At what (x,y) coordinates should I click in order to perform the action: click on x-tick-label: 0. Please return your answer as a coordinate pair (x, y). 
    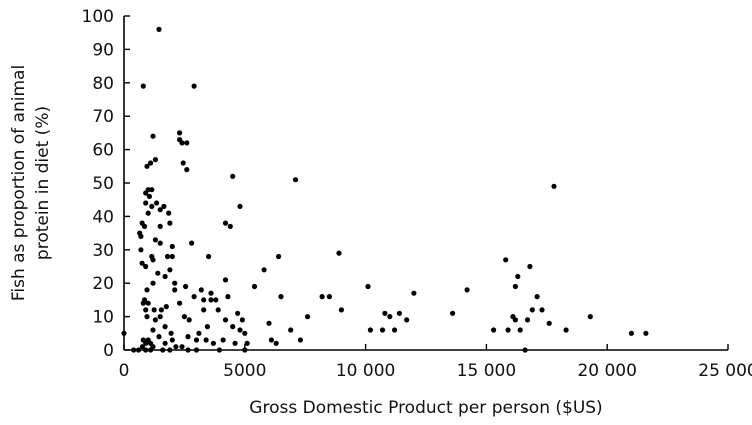
    Looking at the image, I should click on (124, 371).